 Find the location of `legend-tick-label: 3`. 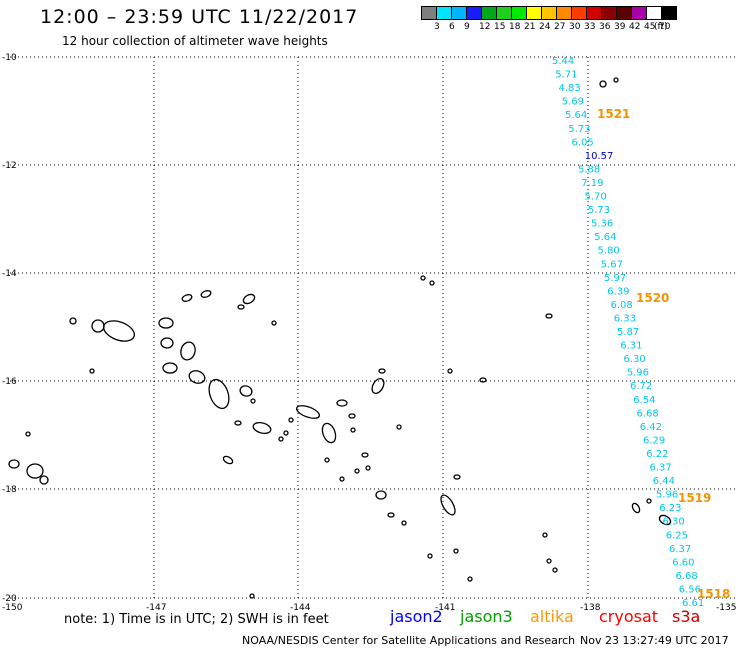

legend-tick-label: 3 is located at coordinates (437, 27).